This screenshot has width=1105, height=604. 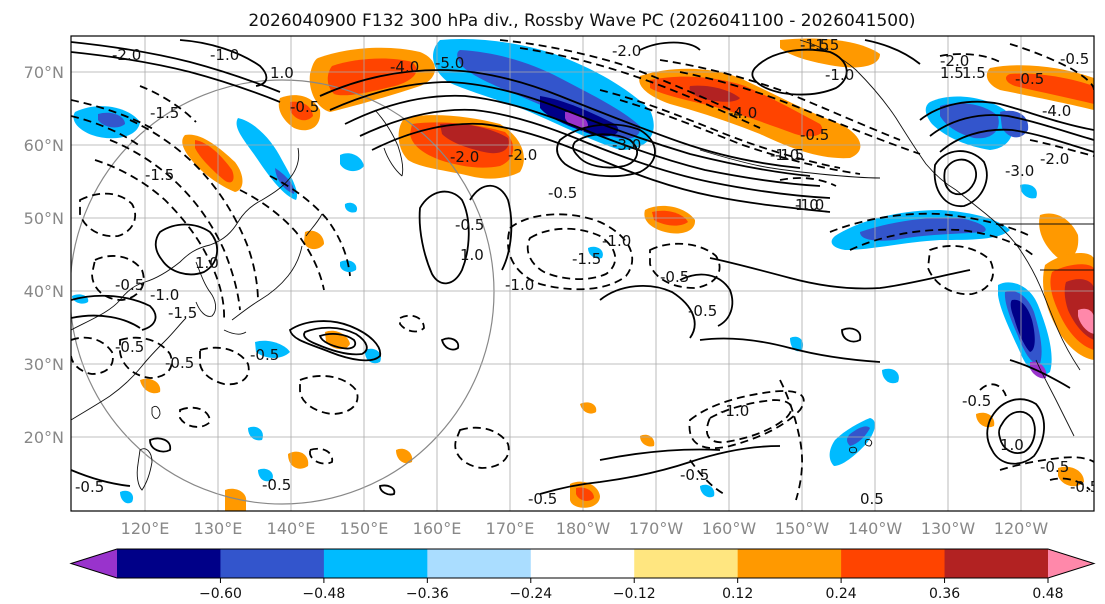 What do you see at coordinates (176, 67) in the screenshot?
I see `contour-positive-left` at bounding box center [176, 67].